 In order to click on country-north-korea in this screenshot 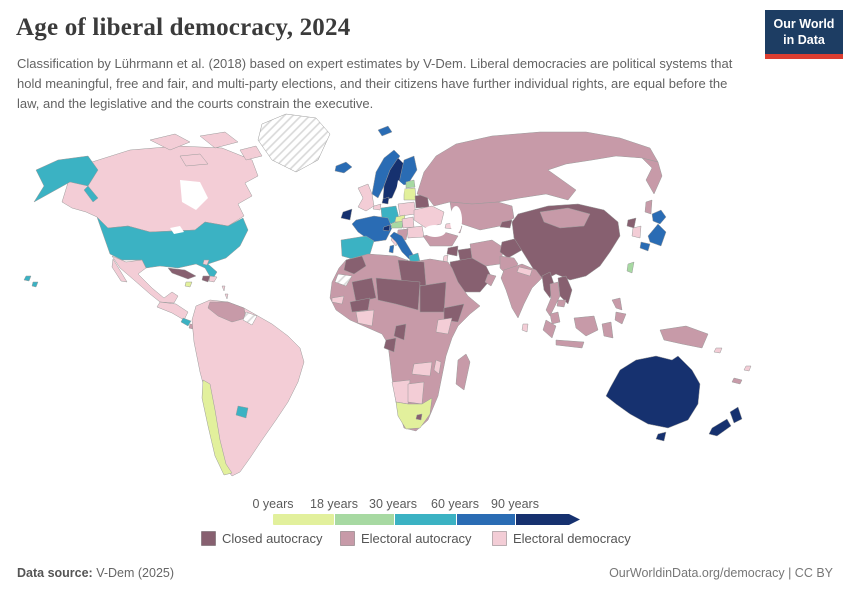, I will do `click(631, 223)`.